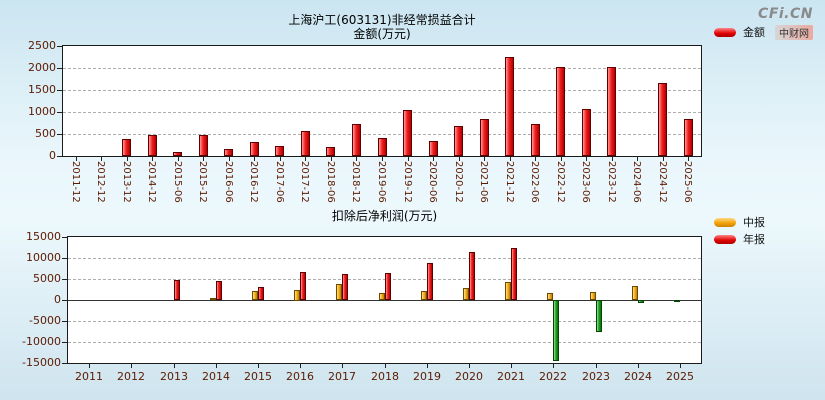 This screenshot has height=400, width=825. Describe the element at coordinates (432, 182) in the screenshot. I see `x-axis-label: 2020-06` at that location.